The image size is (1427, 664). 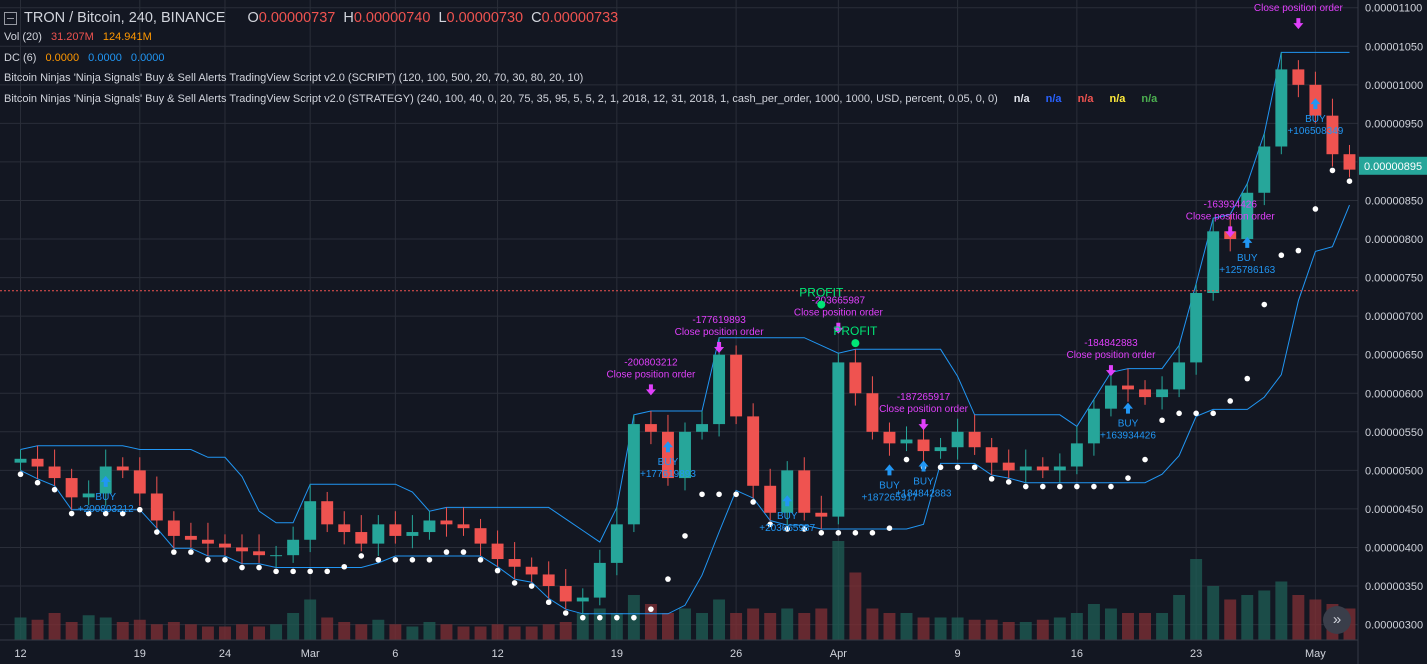 I want to click on double-chevron-right-icon: », so click(x=1337, y=620).